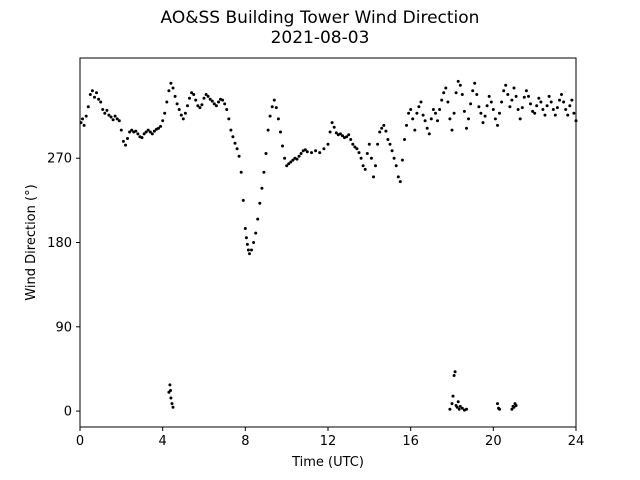 The width and height of the screenshot is (640, 480). Describe the element at coordinates (328, 441) in the screenshot. I see `x-tick-label: 12` at that location.